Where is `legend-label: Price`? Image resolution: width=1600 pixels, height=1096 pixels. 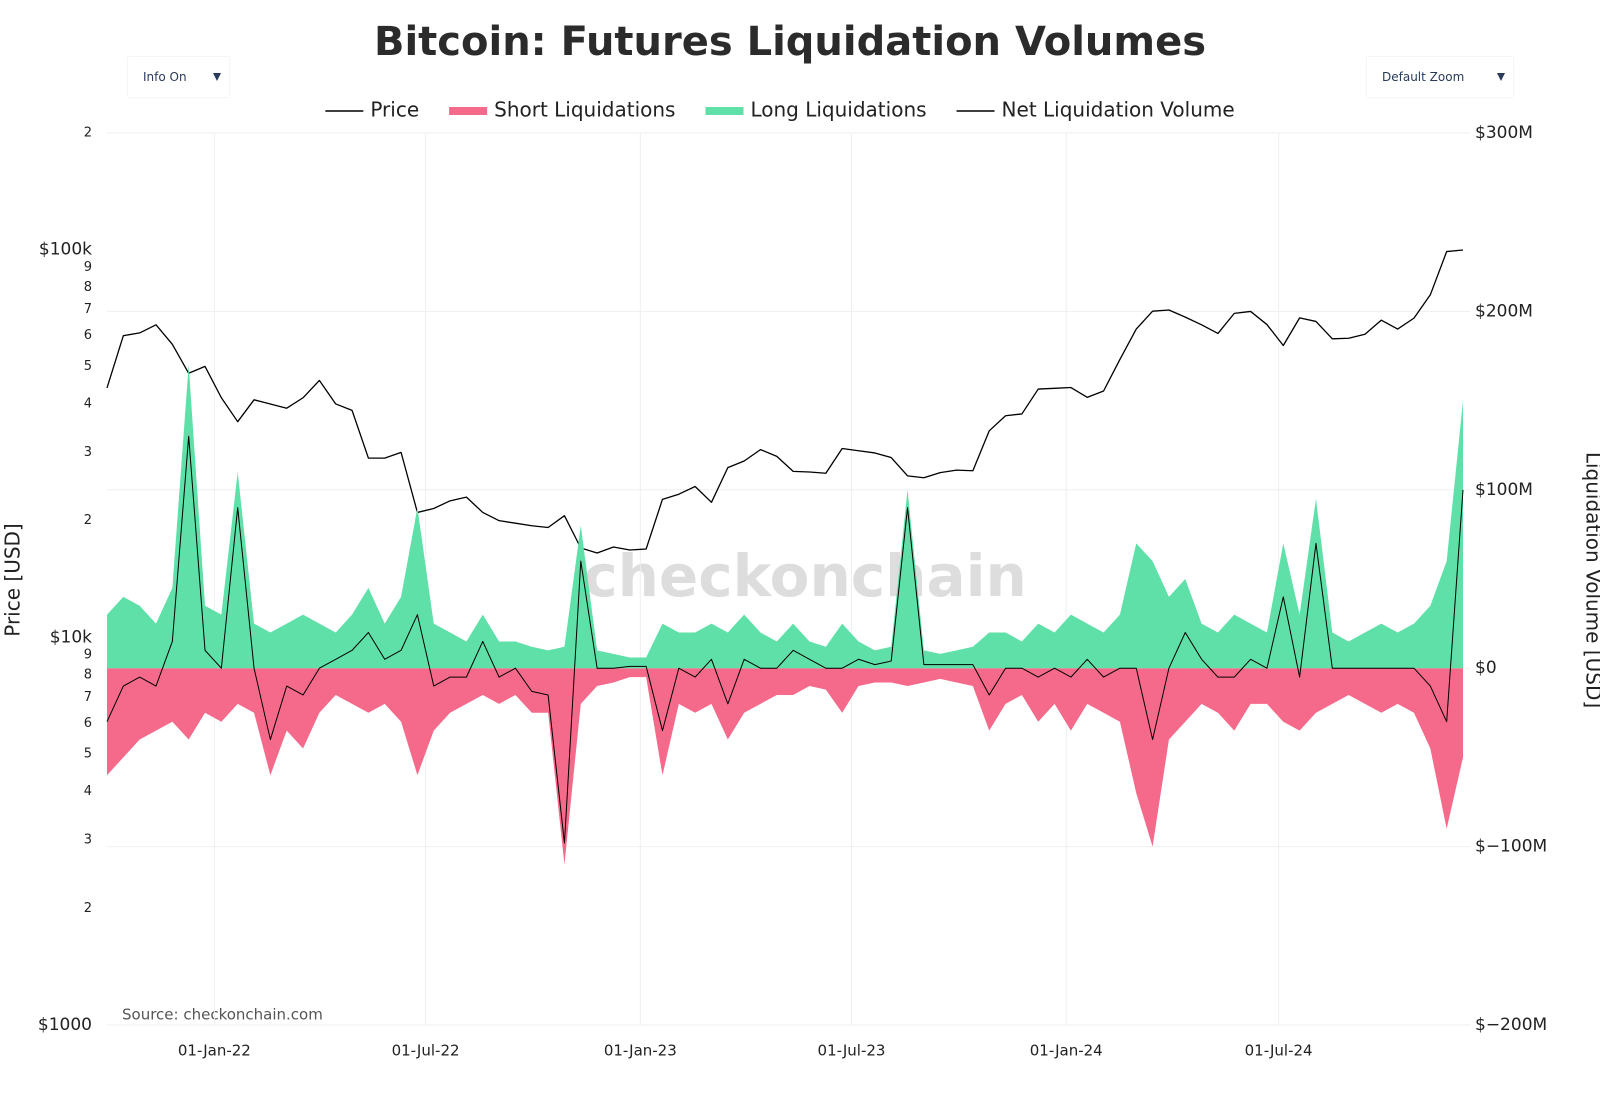
legend-label: Price is located at coordinates (394, 110).